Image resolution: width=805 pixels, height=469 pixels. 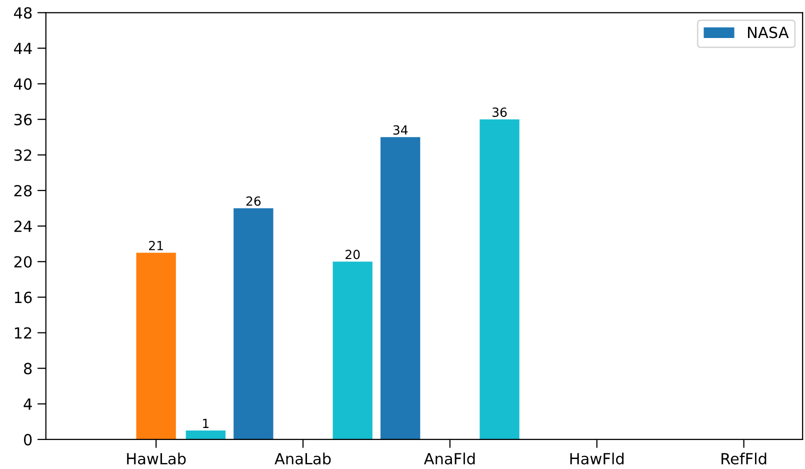 I want to click on data-label: 20, so click(x=353, y=255).